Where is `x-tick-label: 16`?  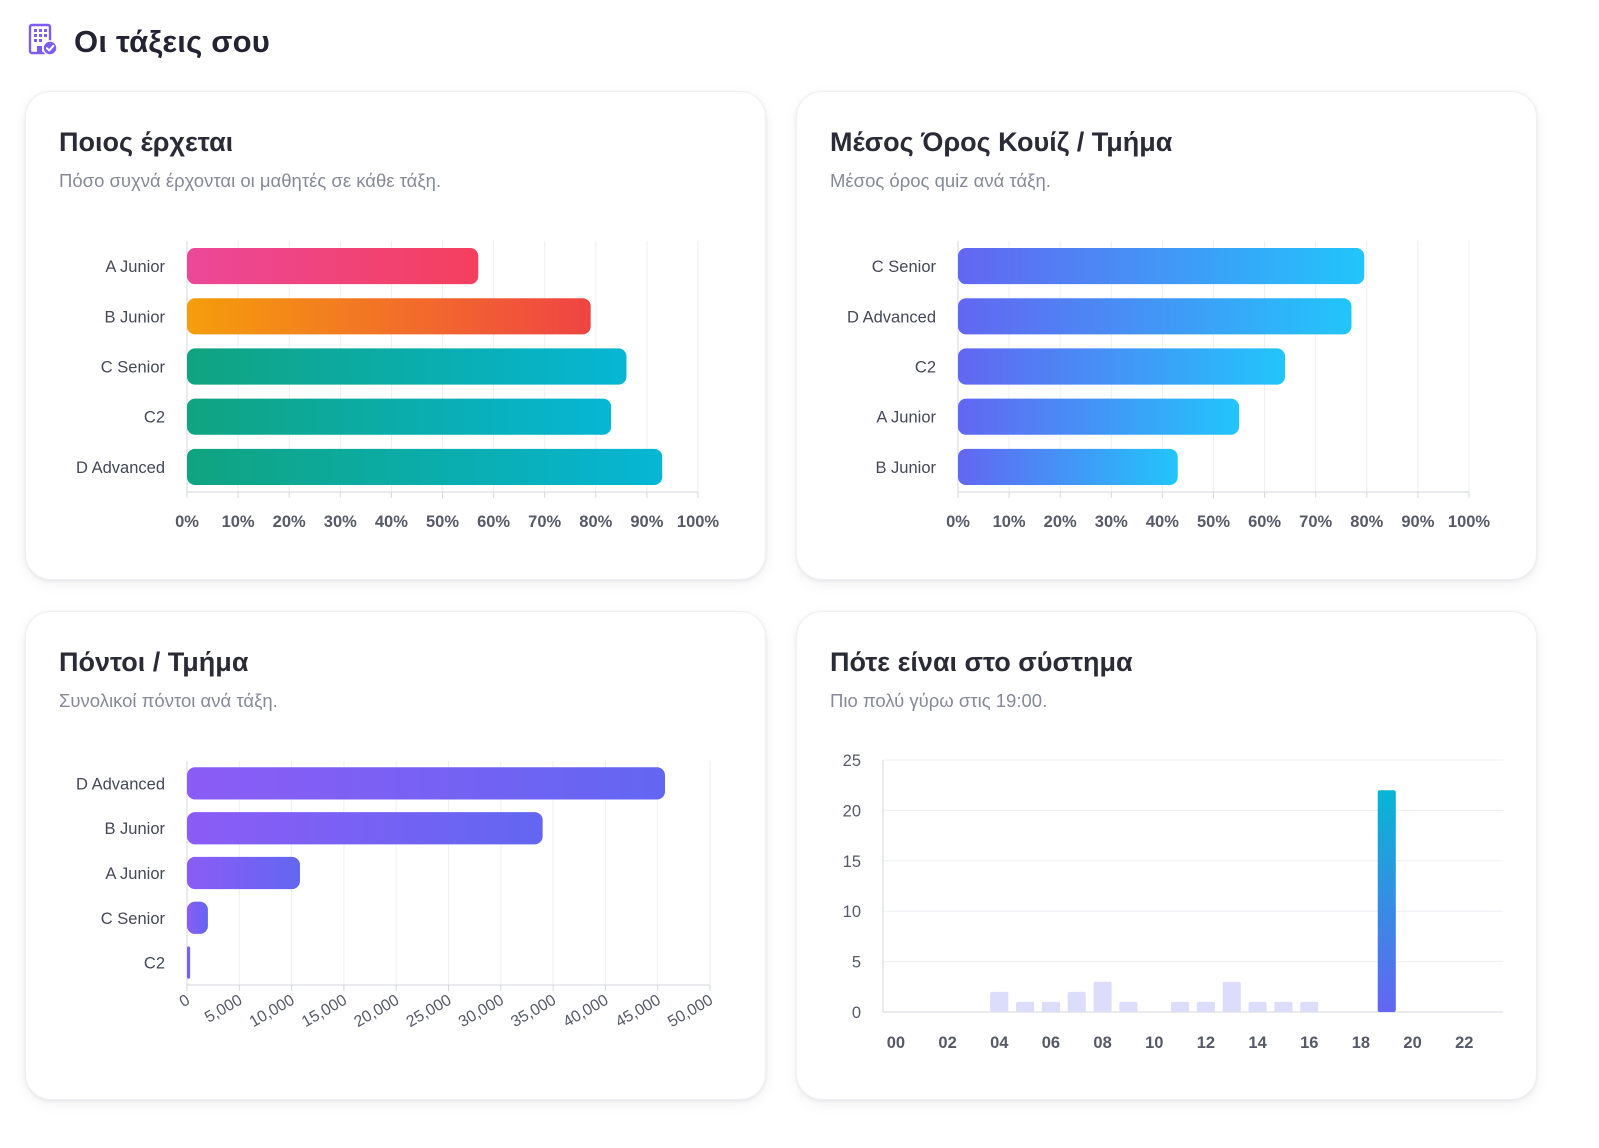
x-tick-label: 16 is located at coordinates (1309, 1043).